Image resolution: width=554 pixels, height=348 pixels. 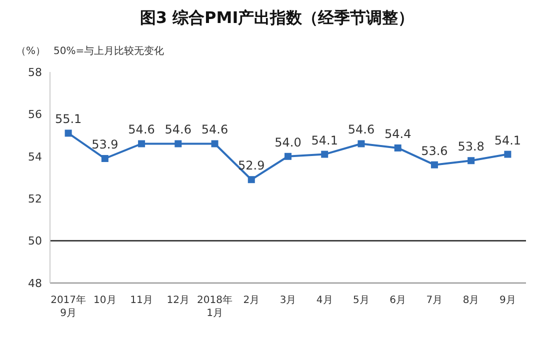 What do you see at coordinates (68, 306) in the screenshot?
I see `x-tick-label: 2017年 9月` at bounding box center [68, 306].